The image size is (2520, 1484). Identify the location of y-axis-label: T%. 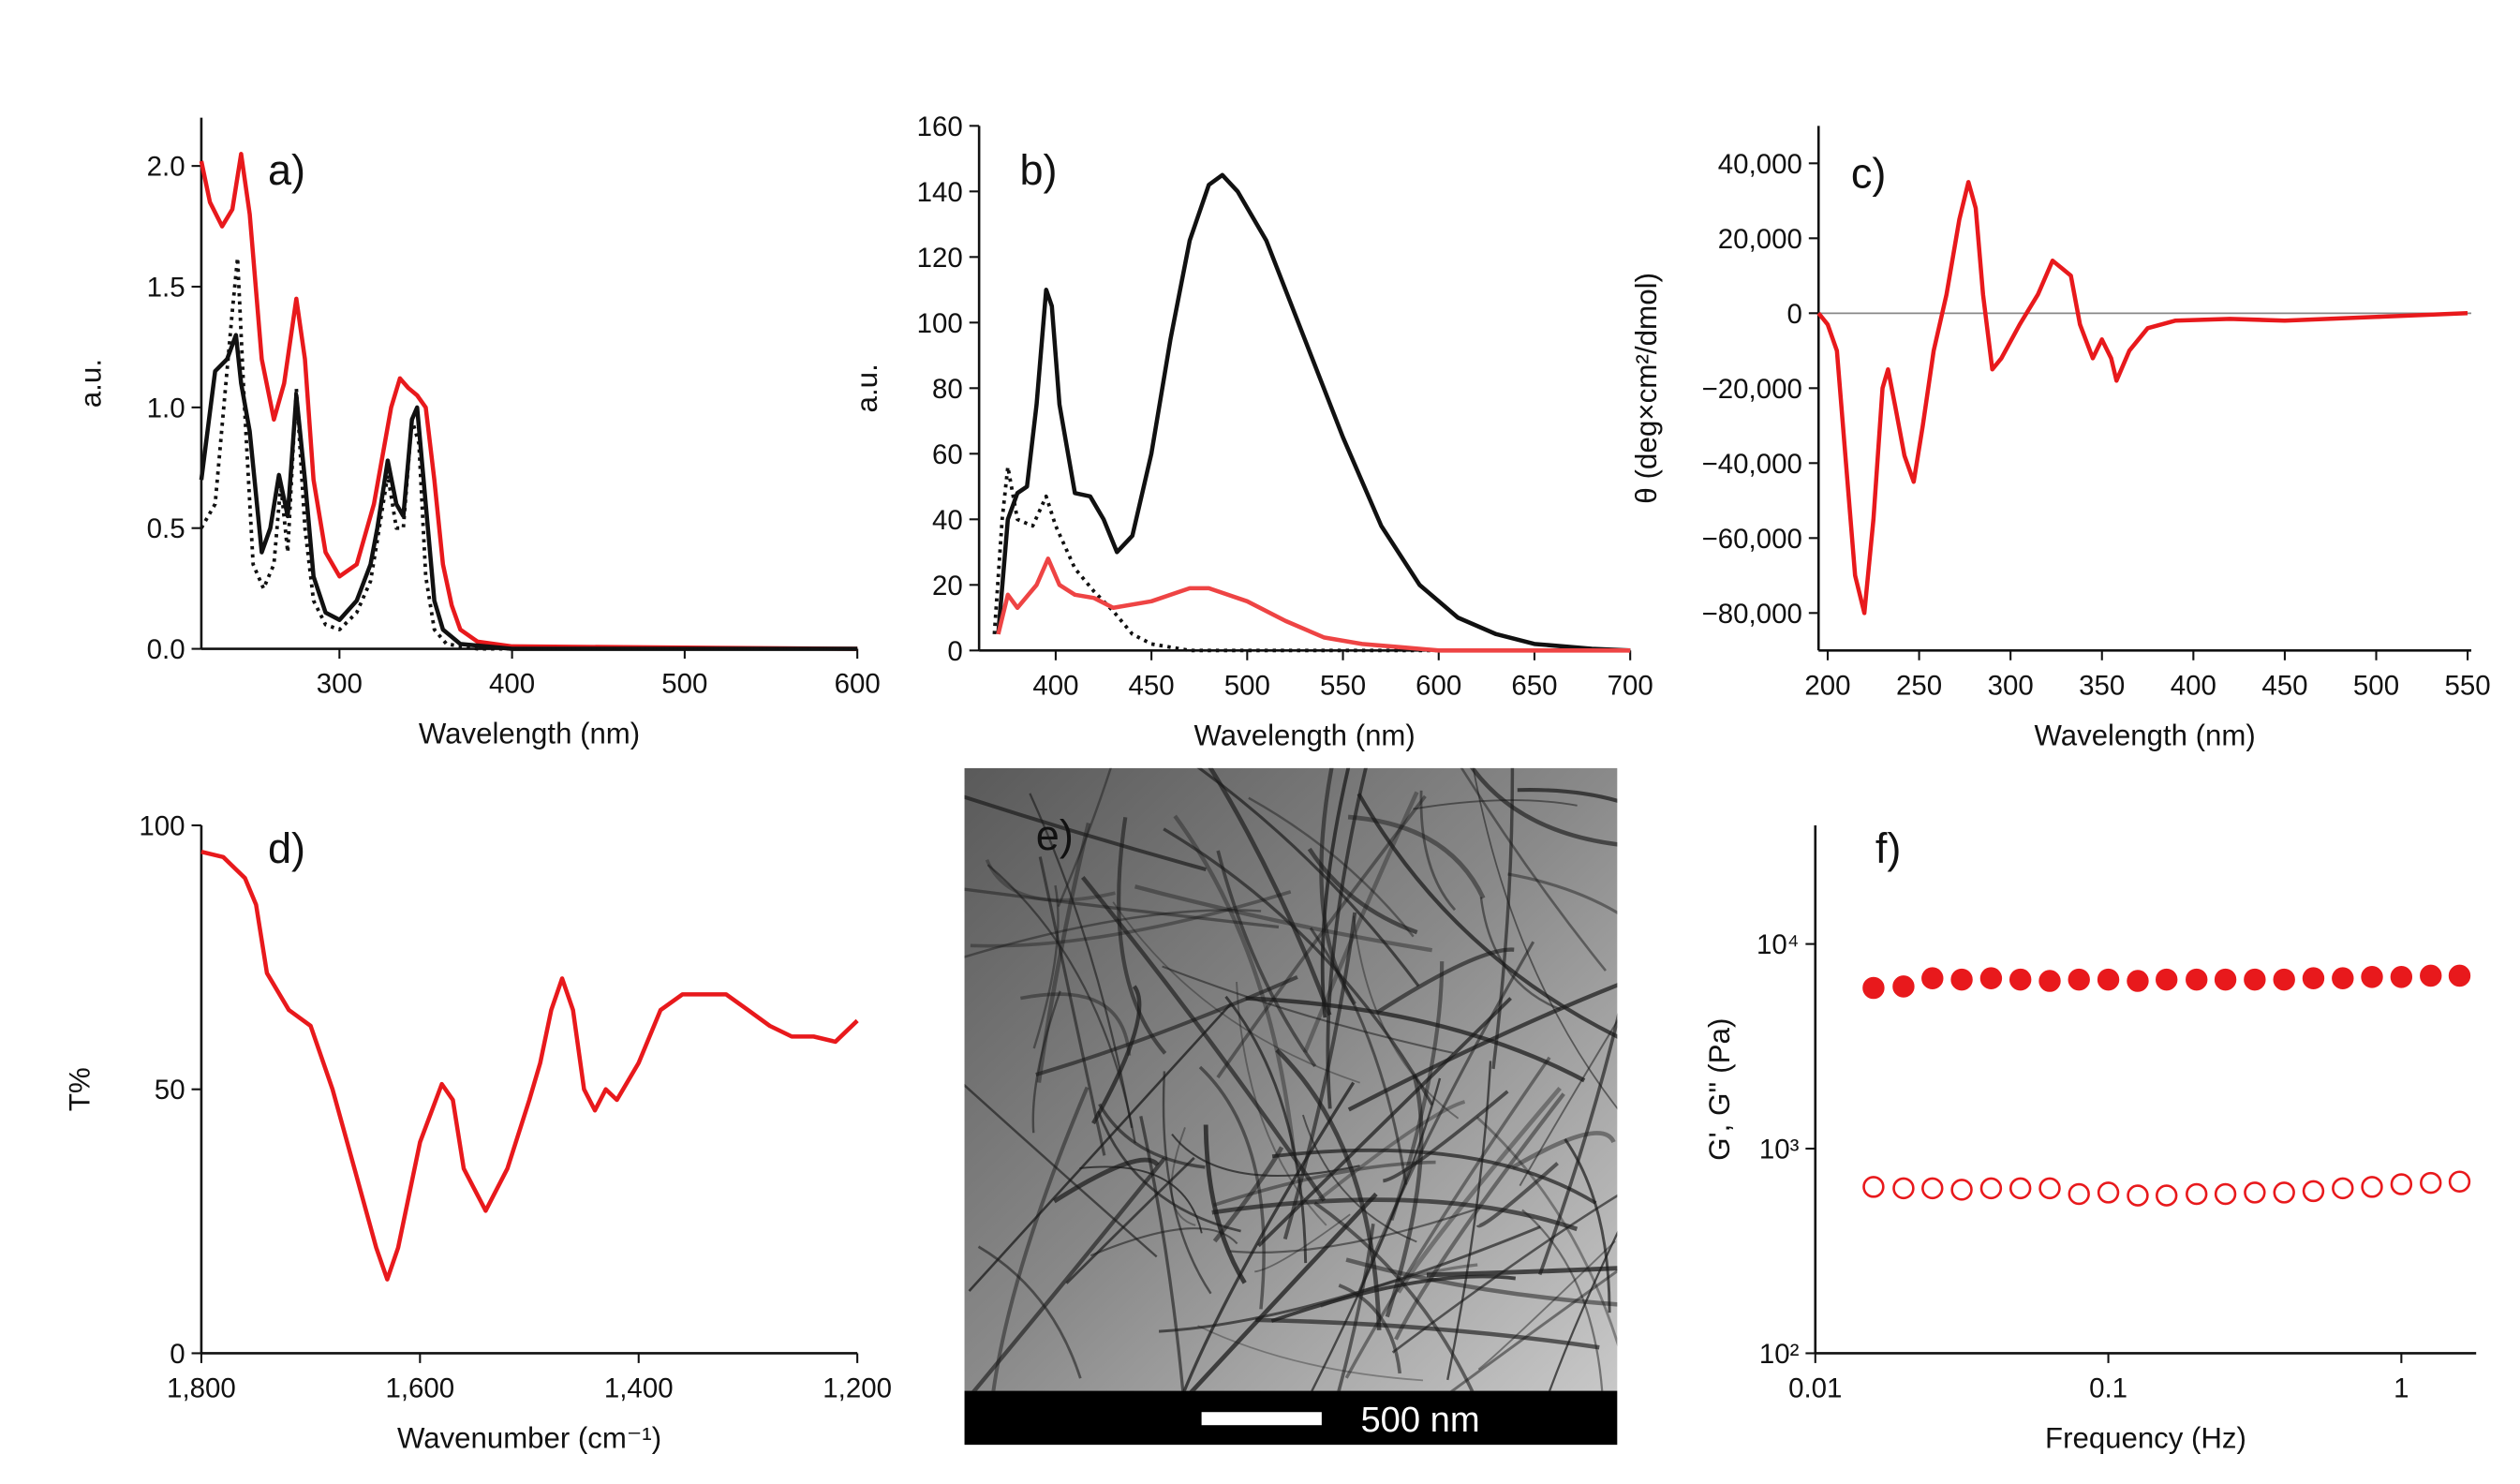
(79, 1089).